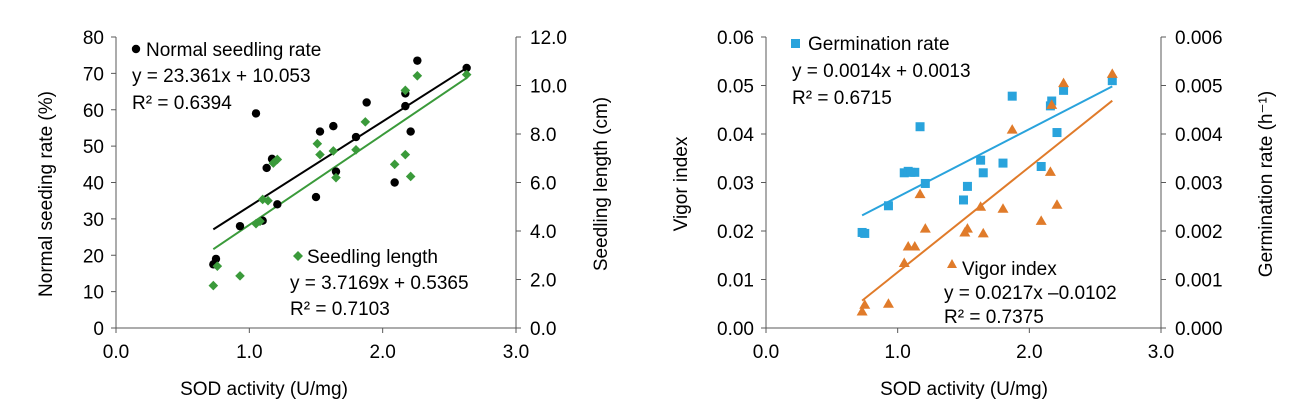  I want to click on y2-tick-label: 8.0, so click(543, 135).